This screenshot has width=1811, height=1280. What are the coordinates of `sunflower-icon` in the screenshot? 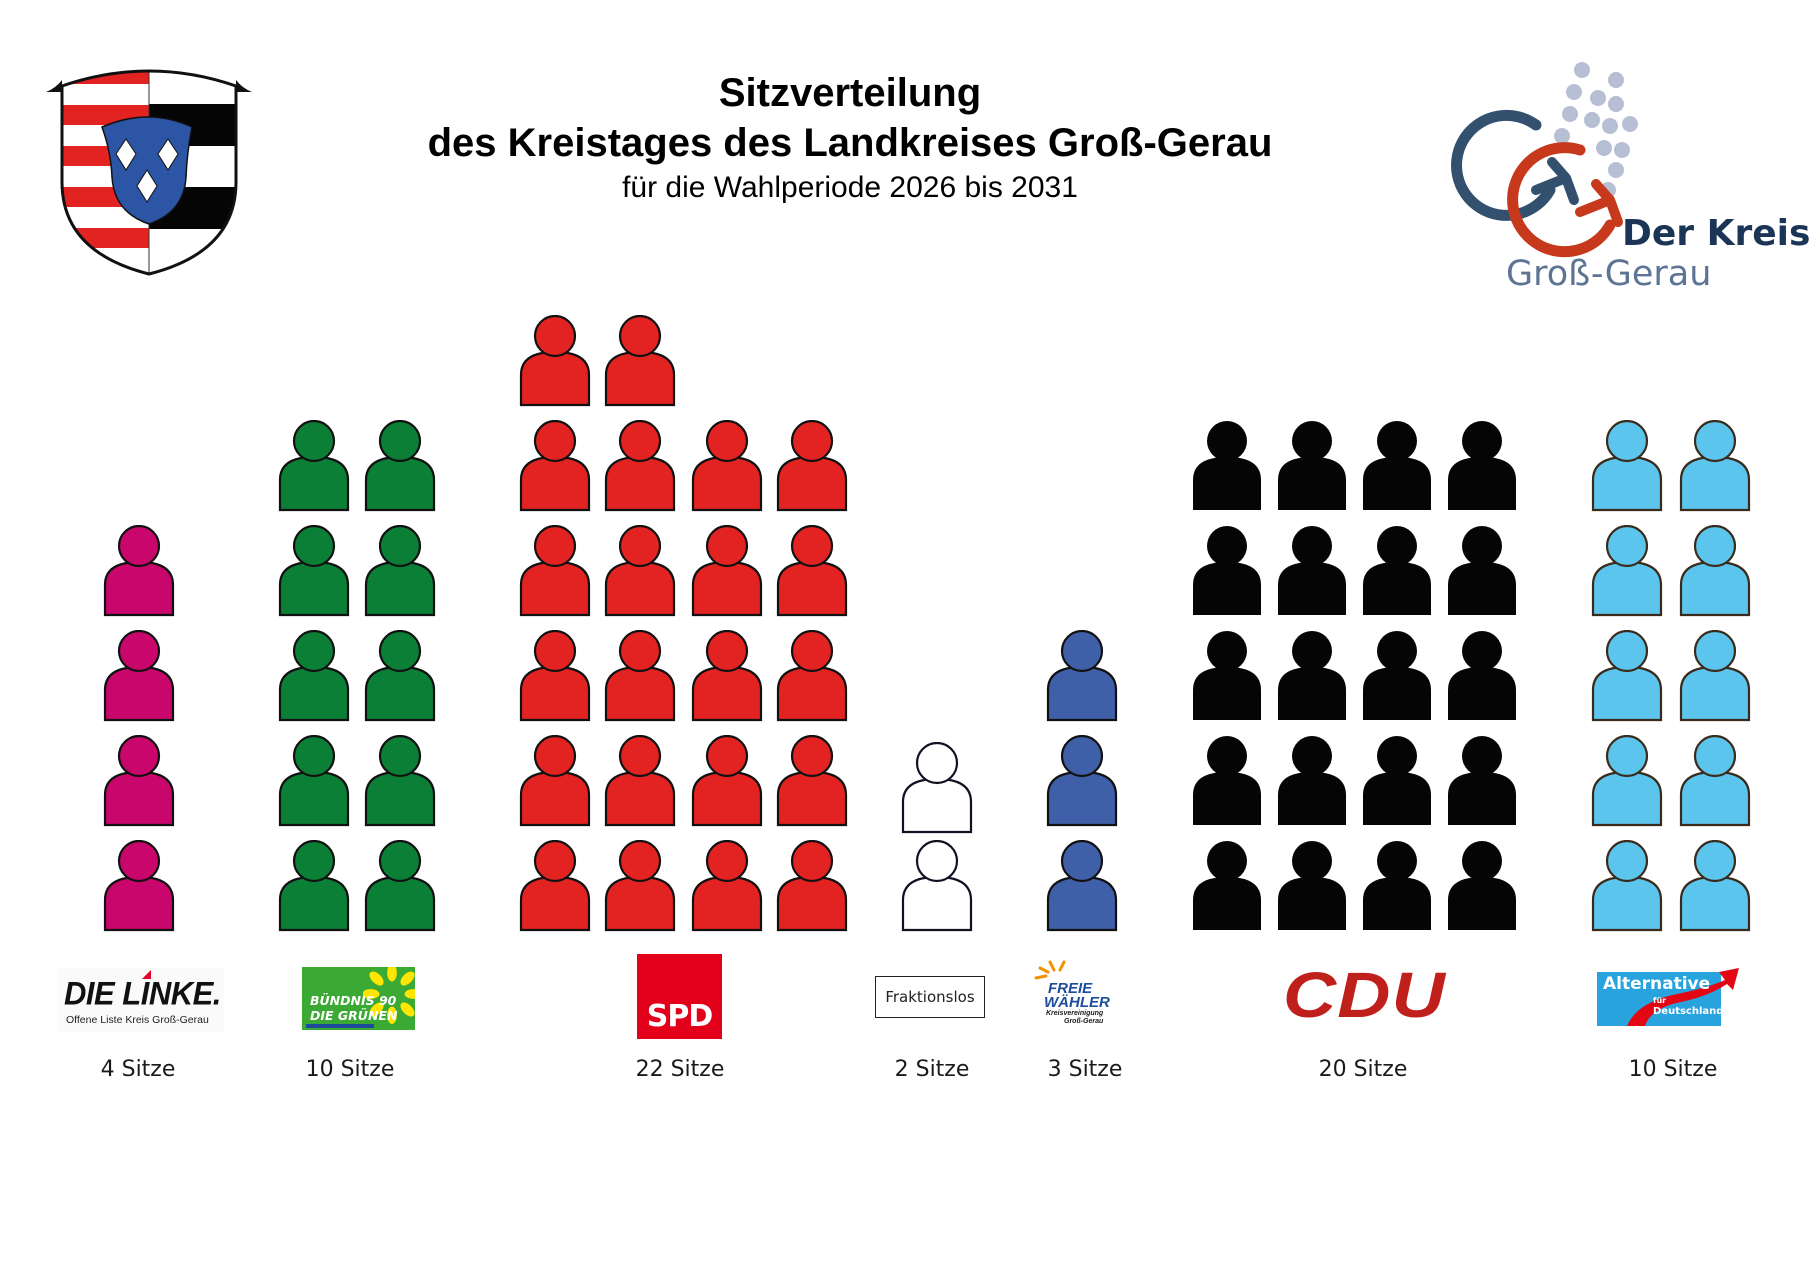 It's located at (389, 995).